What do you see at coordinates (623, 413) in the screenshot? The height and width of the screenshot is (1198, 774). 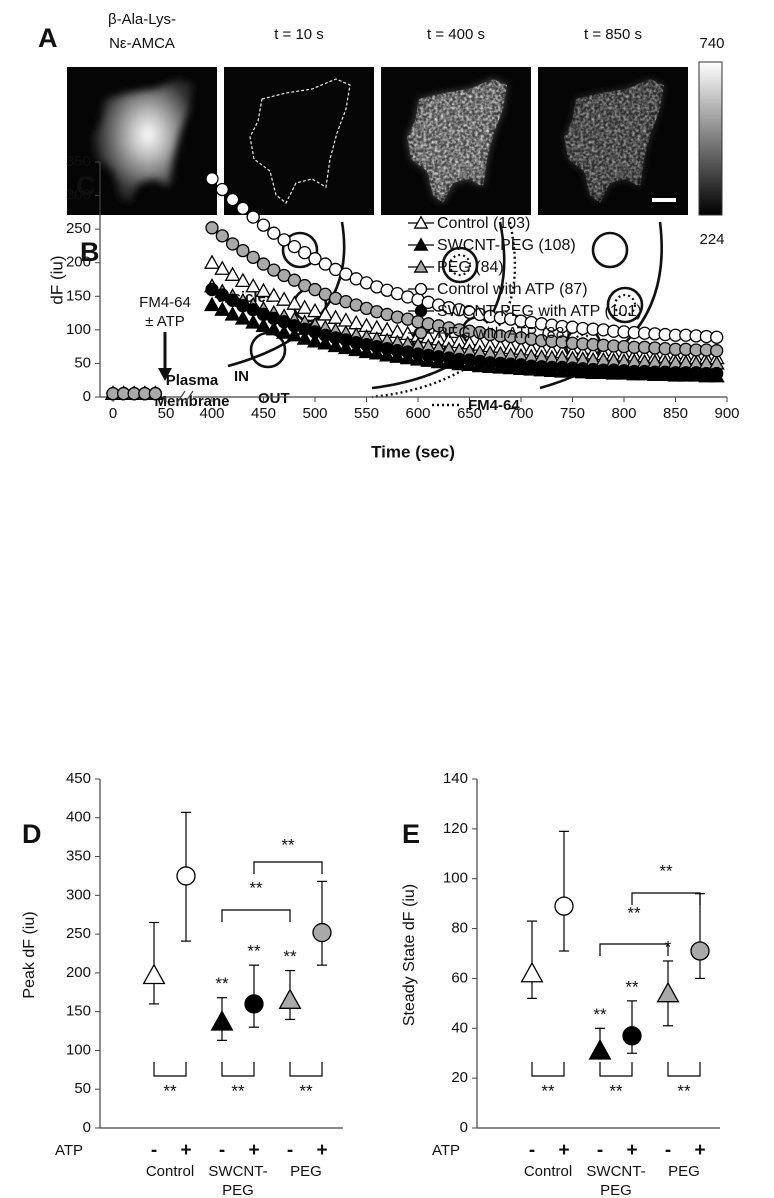 I see `x-tick-label: 800` at bounding box center [623, 413].